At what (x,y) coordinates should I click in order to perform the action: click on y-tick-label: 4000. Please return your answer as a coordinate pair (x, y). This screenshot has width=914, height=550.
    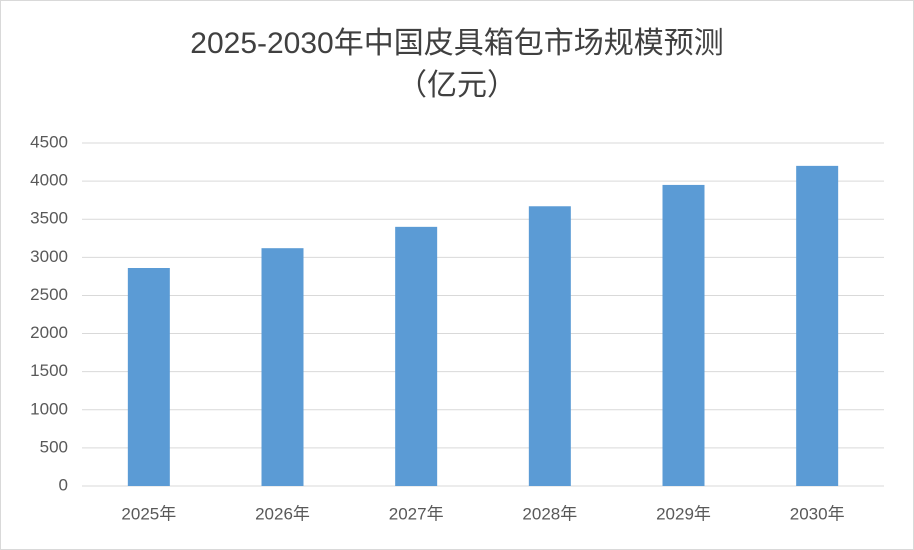
    Looking at the image, I should click on (49, 180).